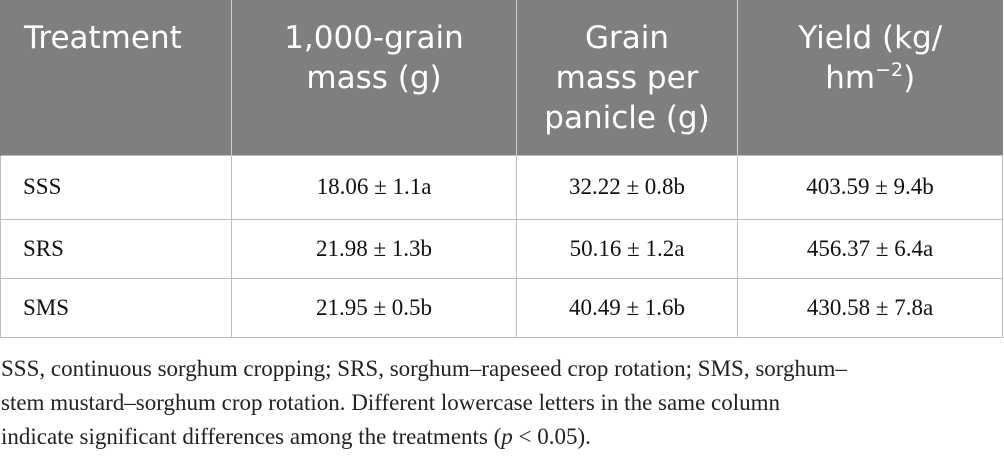 Image resolution: width=1004 pixels, height=468 pixels. Describe the element at coordinates (374, 248) in the screenshot. I see `cell-grain-mass: 21.98 ± 1.3b` at that location.